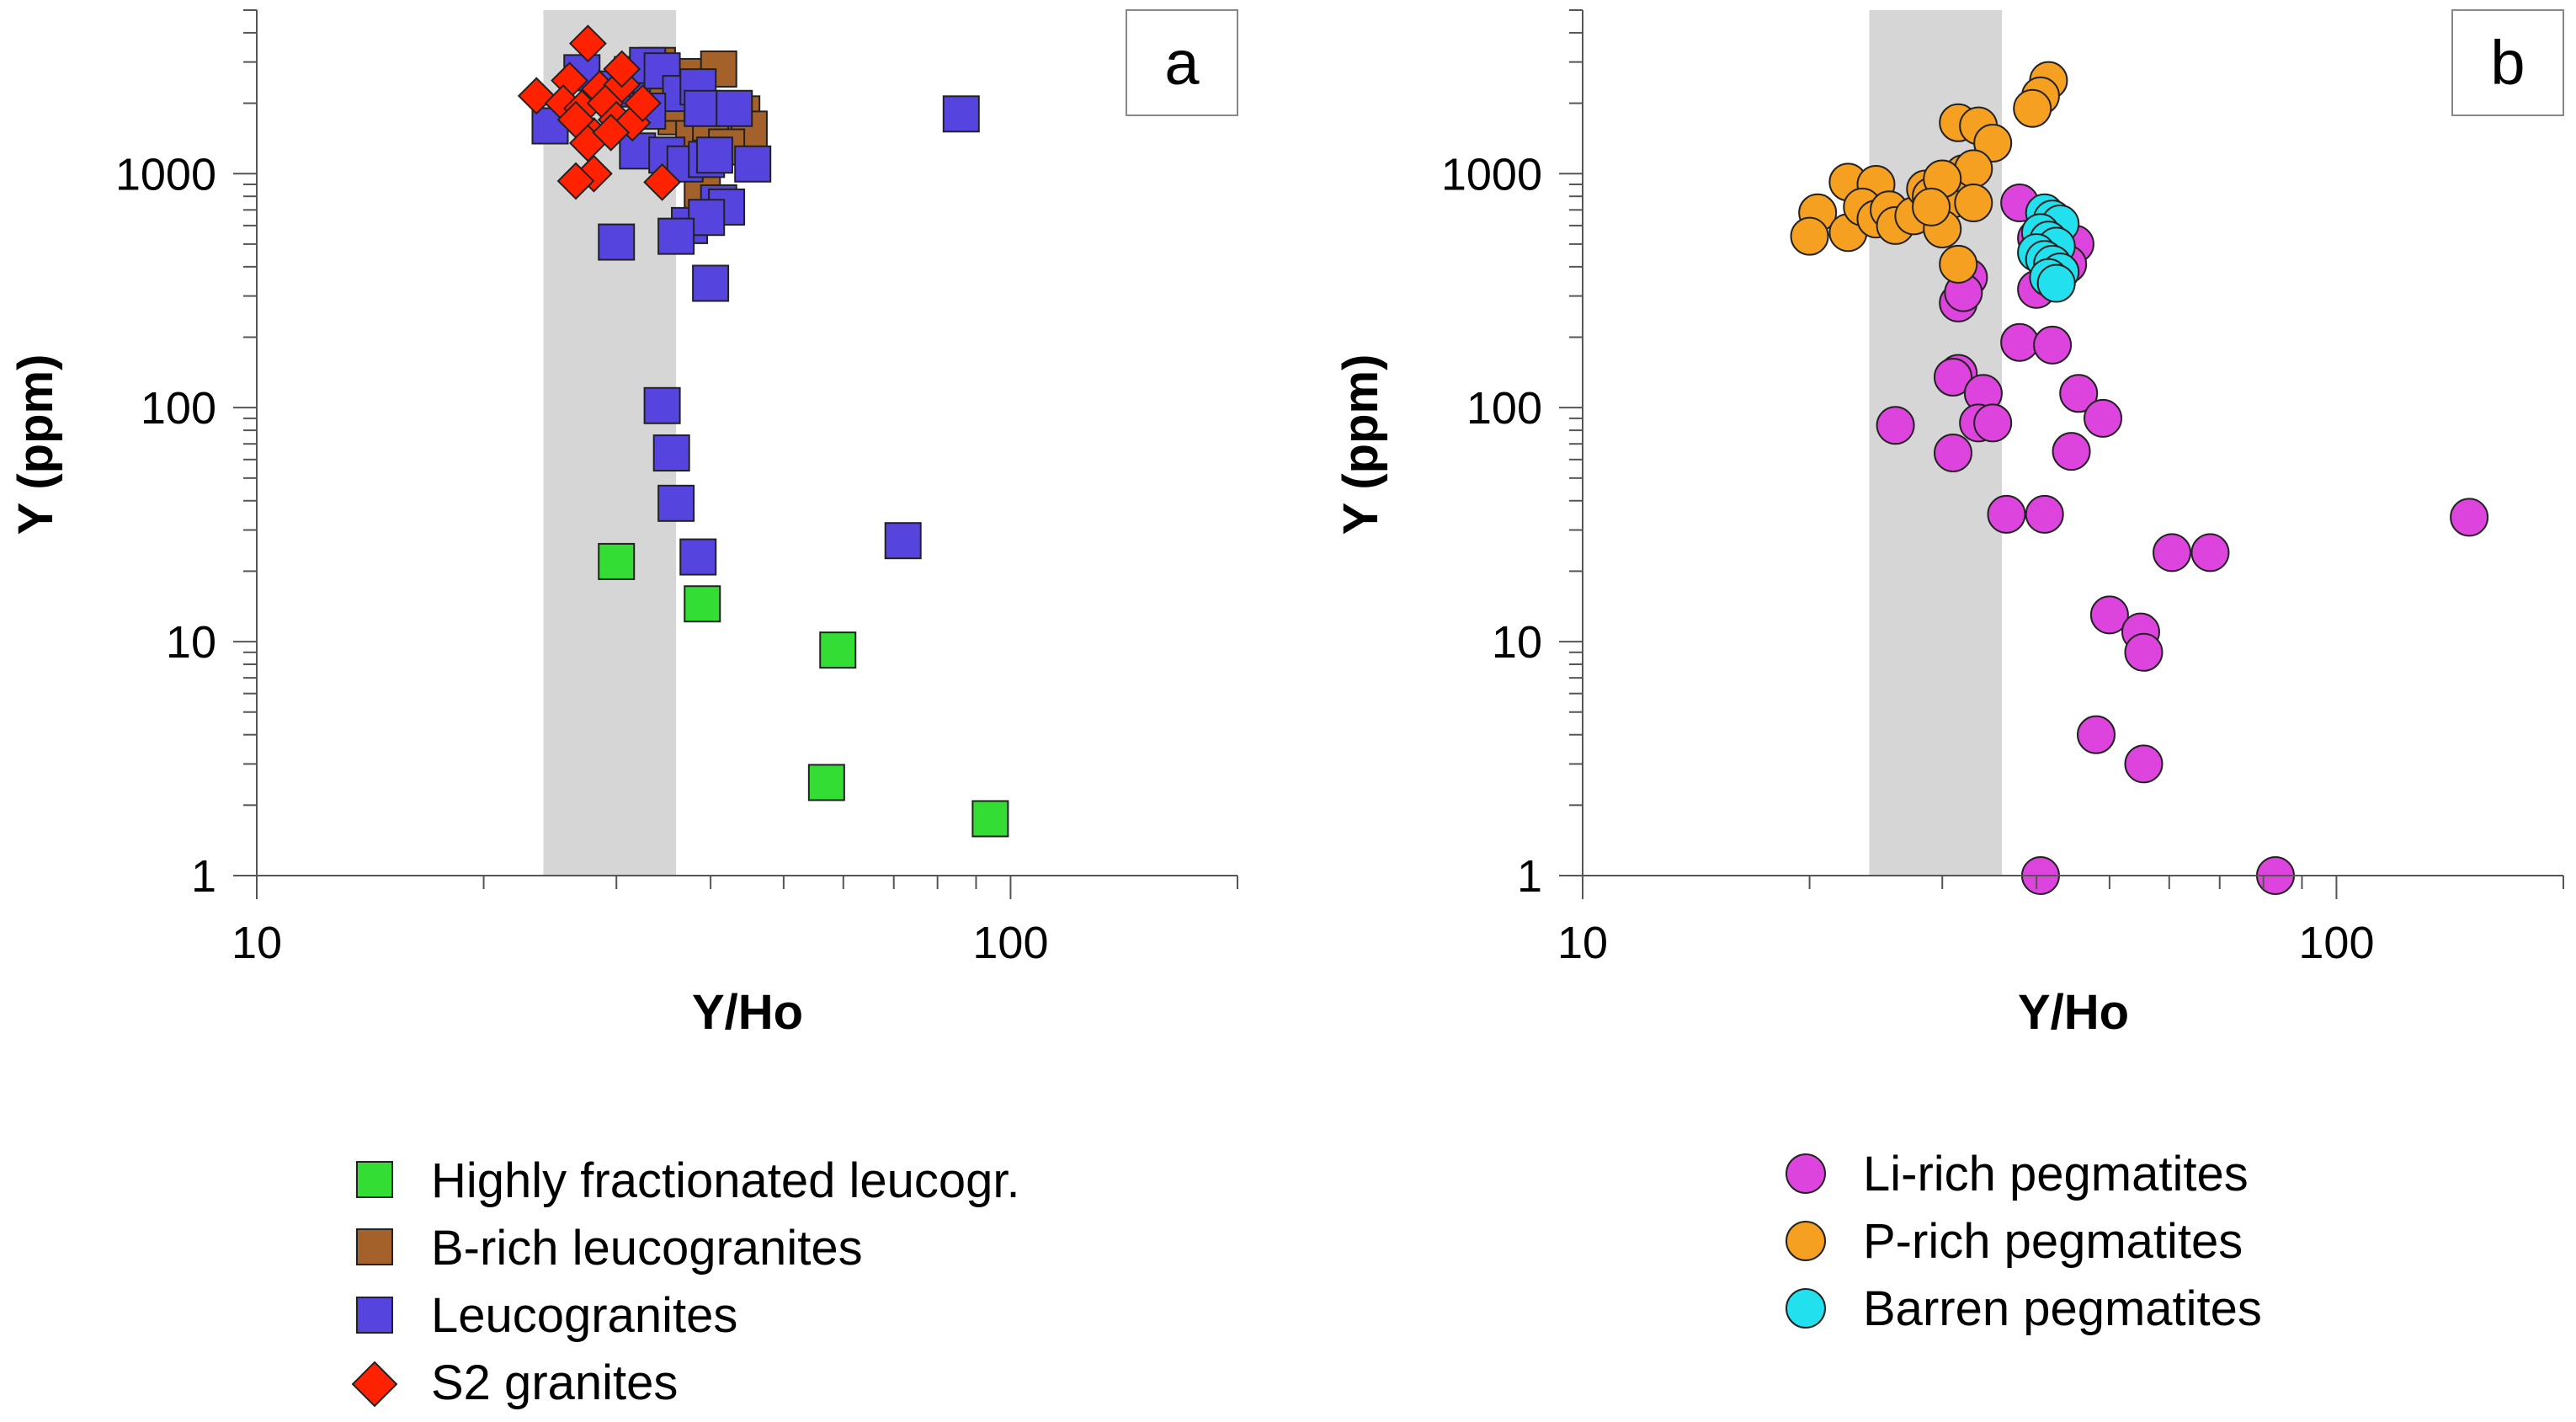 Image resolution: width=2576 pixels, height=1422 pixels. I want to click on legend-item-barren: Barren pegmatites, so click(2024, 1308).